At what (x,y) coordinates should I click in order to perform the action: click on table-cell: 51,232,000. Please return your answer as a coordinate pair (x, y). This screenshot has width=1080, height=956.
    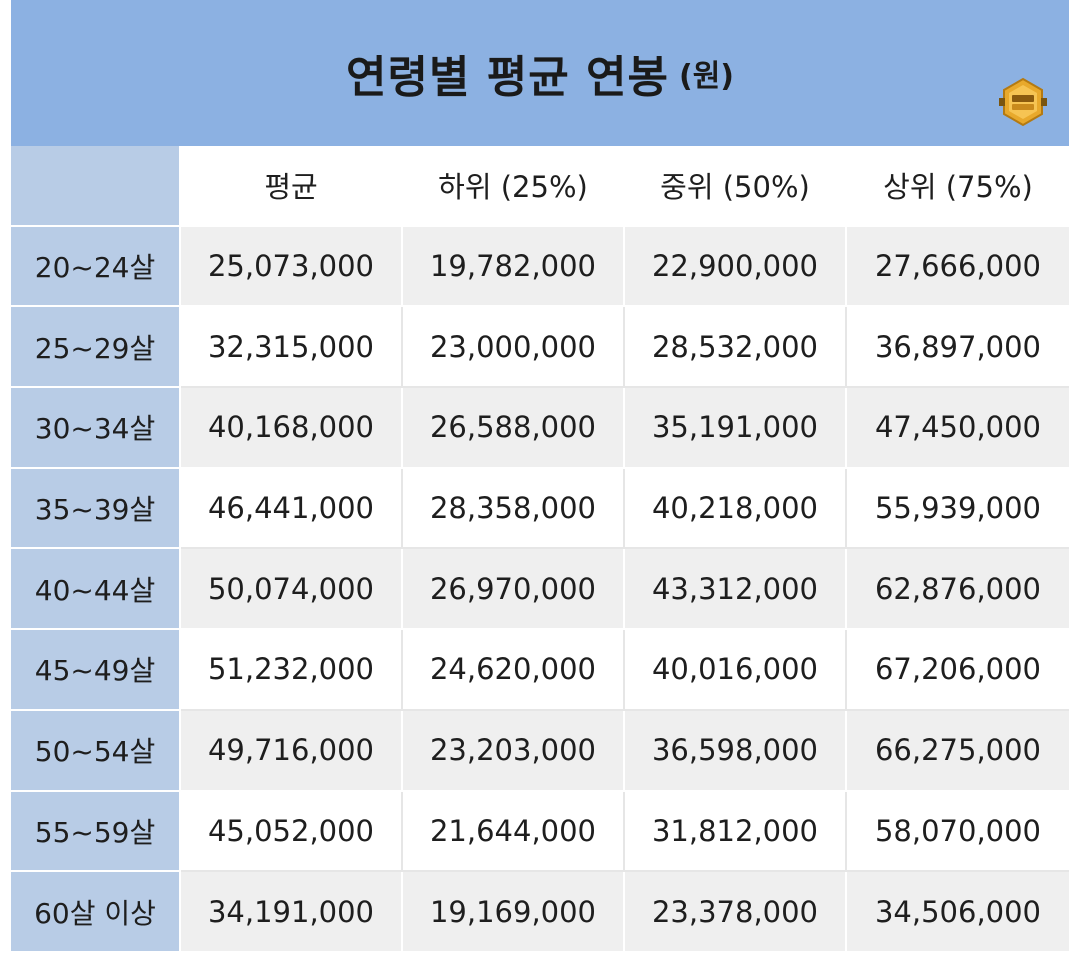
    Looking at the image, I should click on (292, 670).